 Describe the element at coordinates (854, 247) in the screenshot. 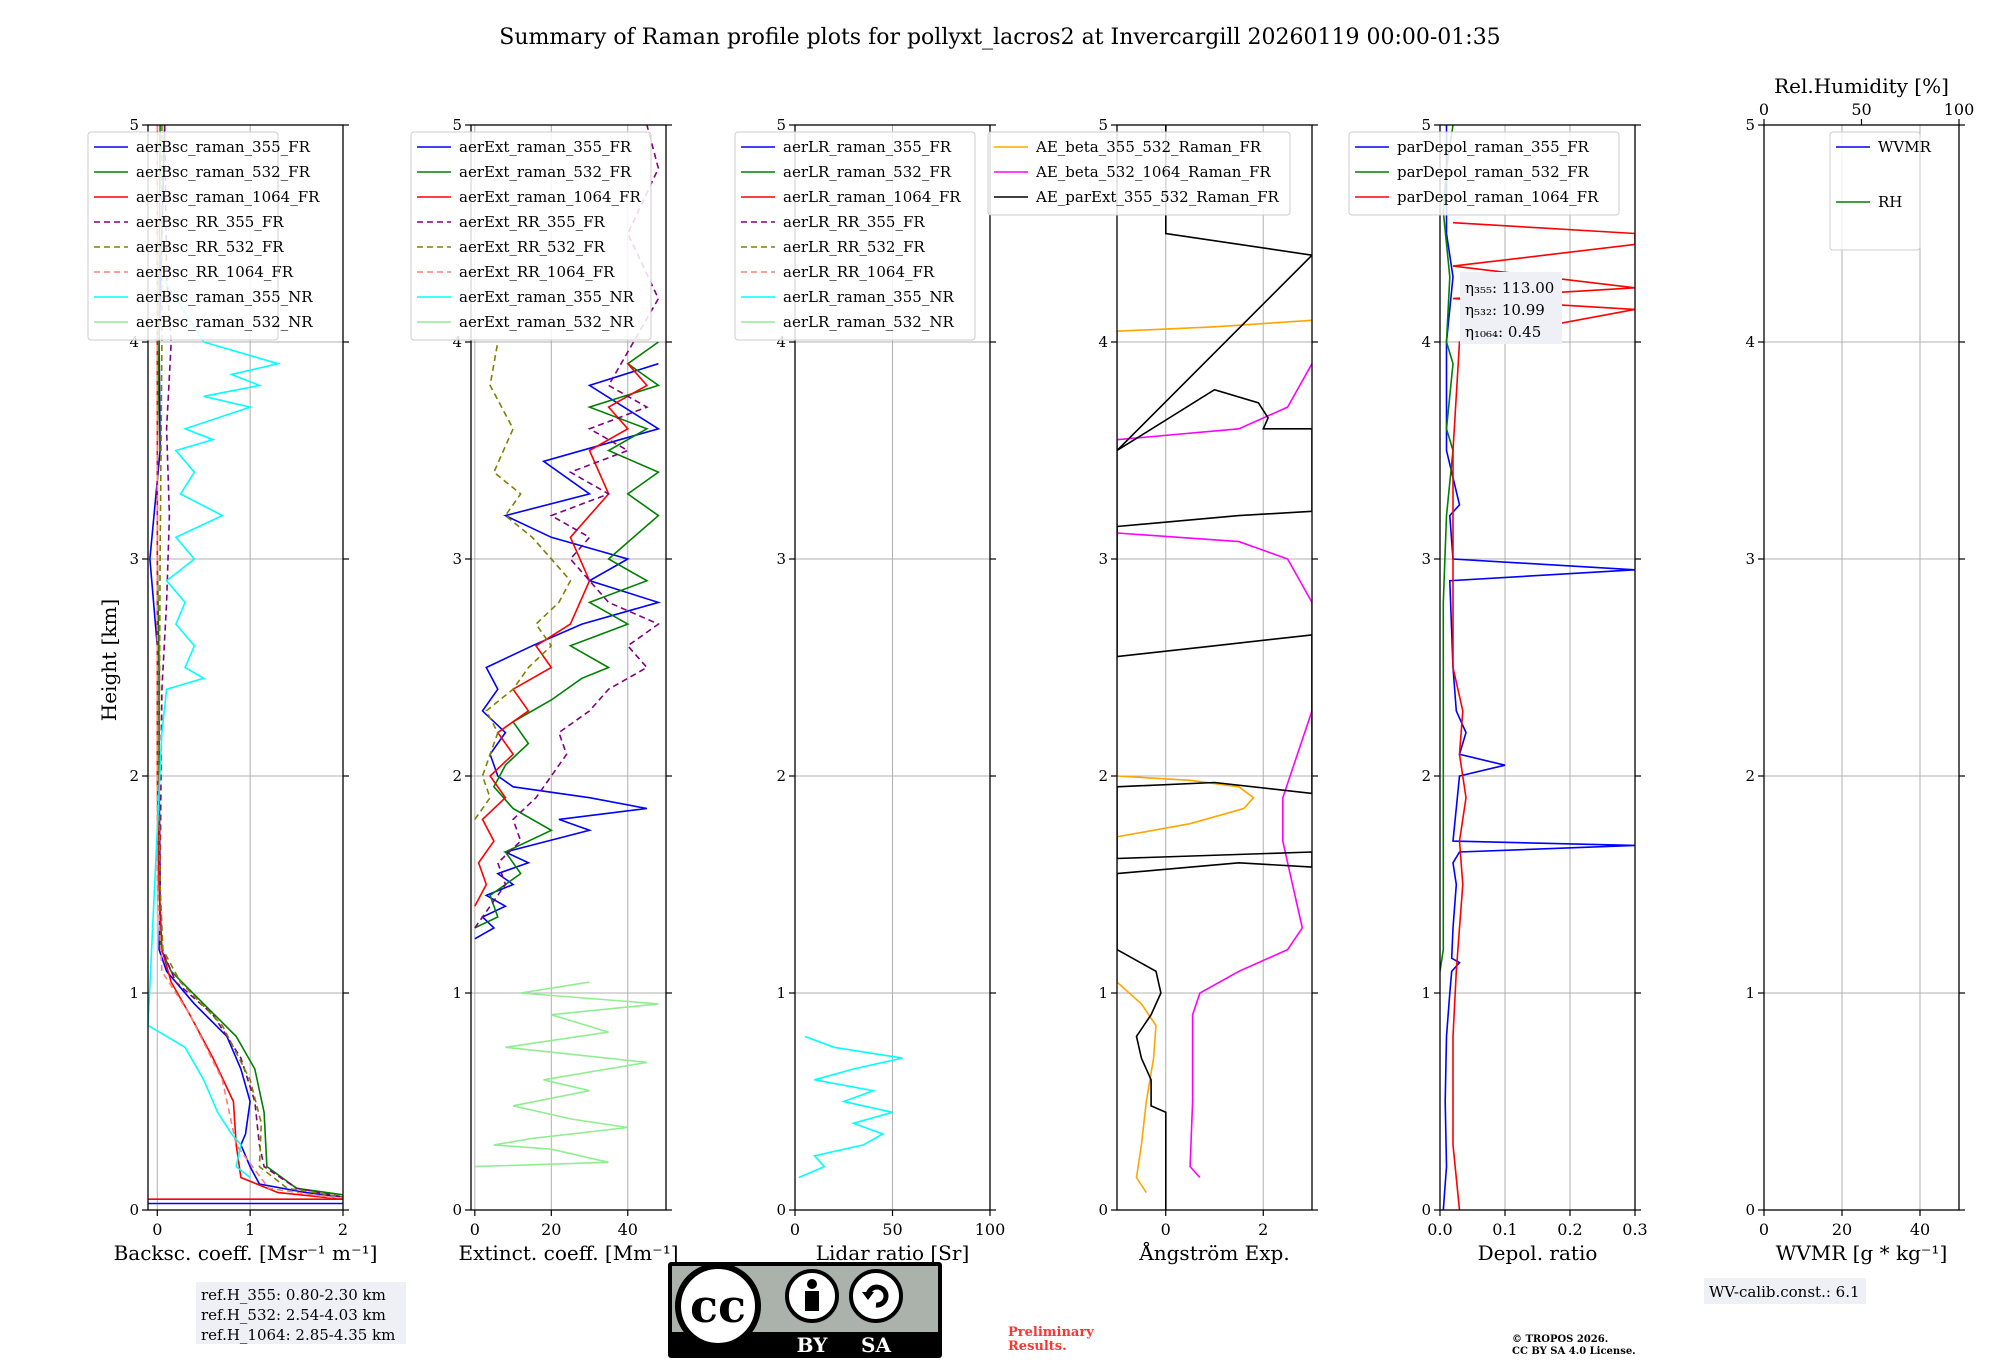

I see `legend-label: aerLR_RR_532_FR` at that location.